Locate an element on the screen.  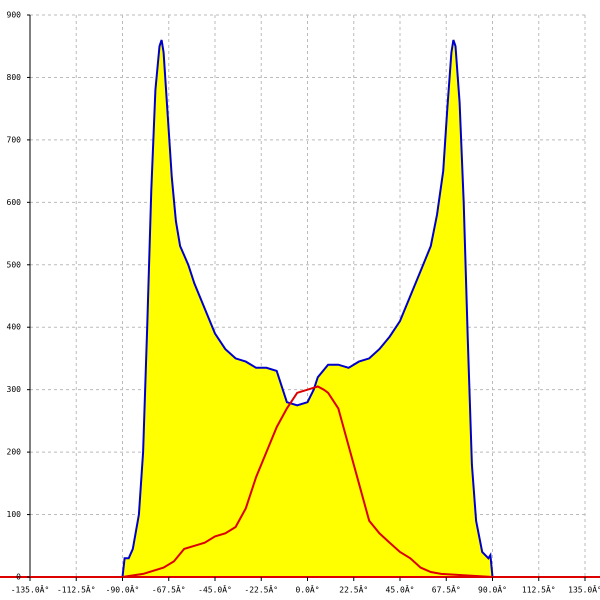
x-tick-label: -45.0Â° is located at coordinates (215, 589).